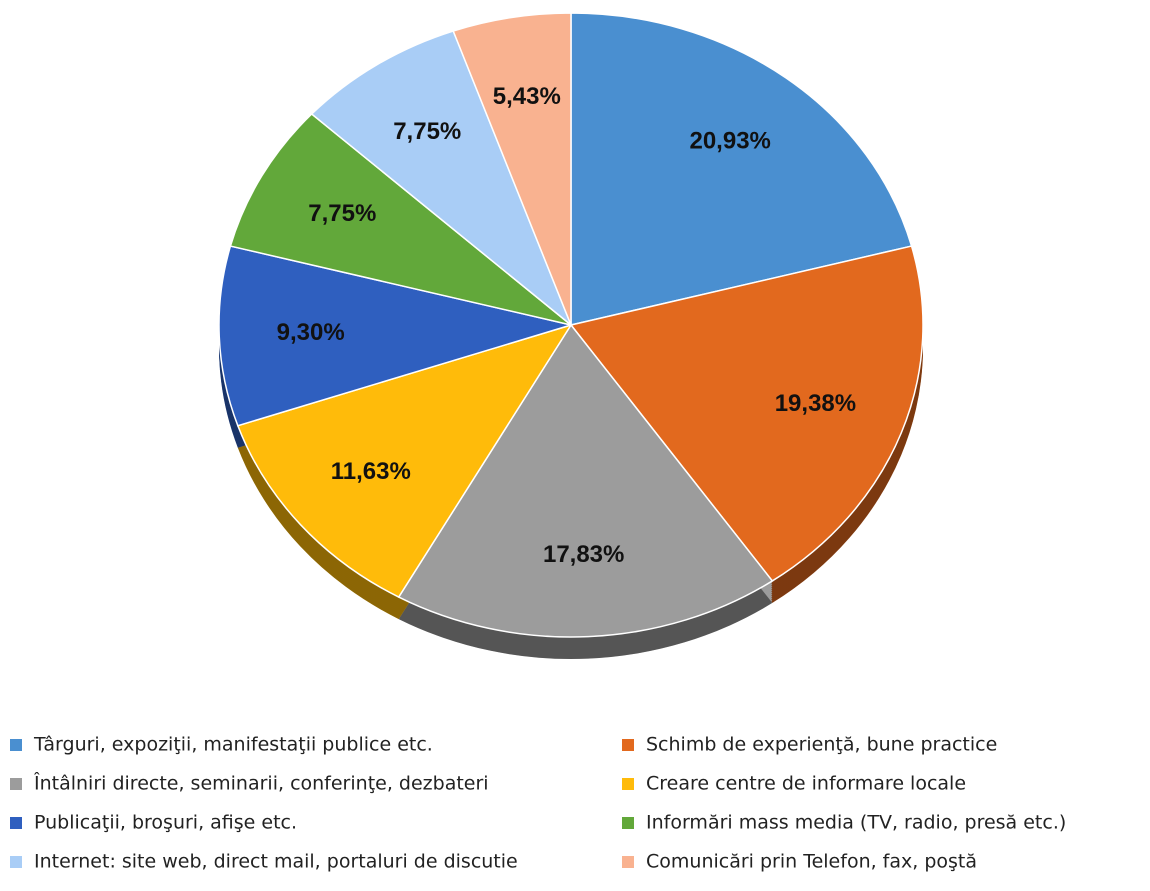 This screenshot has width=1150, height=891. What do you see at coordinates (165, 823) in the screenshot?
I see `legend-label: Publicaţii, broşuri, afişe etc.` at bounding box center [165, 823].